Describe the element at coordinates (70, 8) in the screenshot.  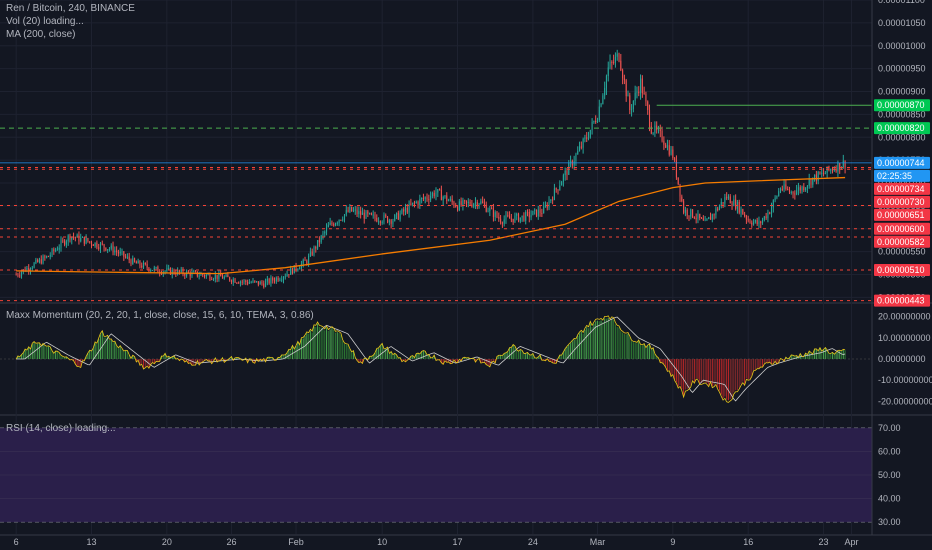
I see `symbol-legend: Ren / Bitcoin, 240, BINANCE` at that location.